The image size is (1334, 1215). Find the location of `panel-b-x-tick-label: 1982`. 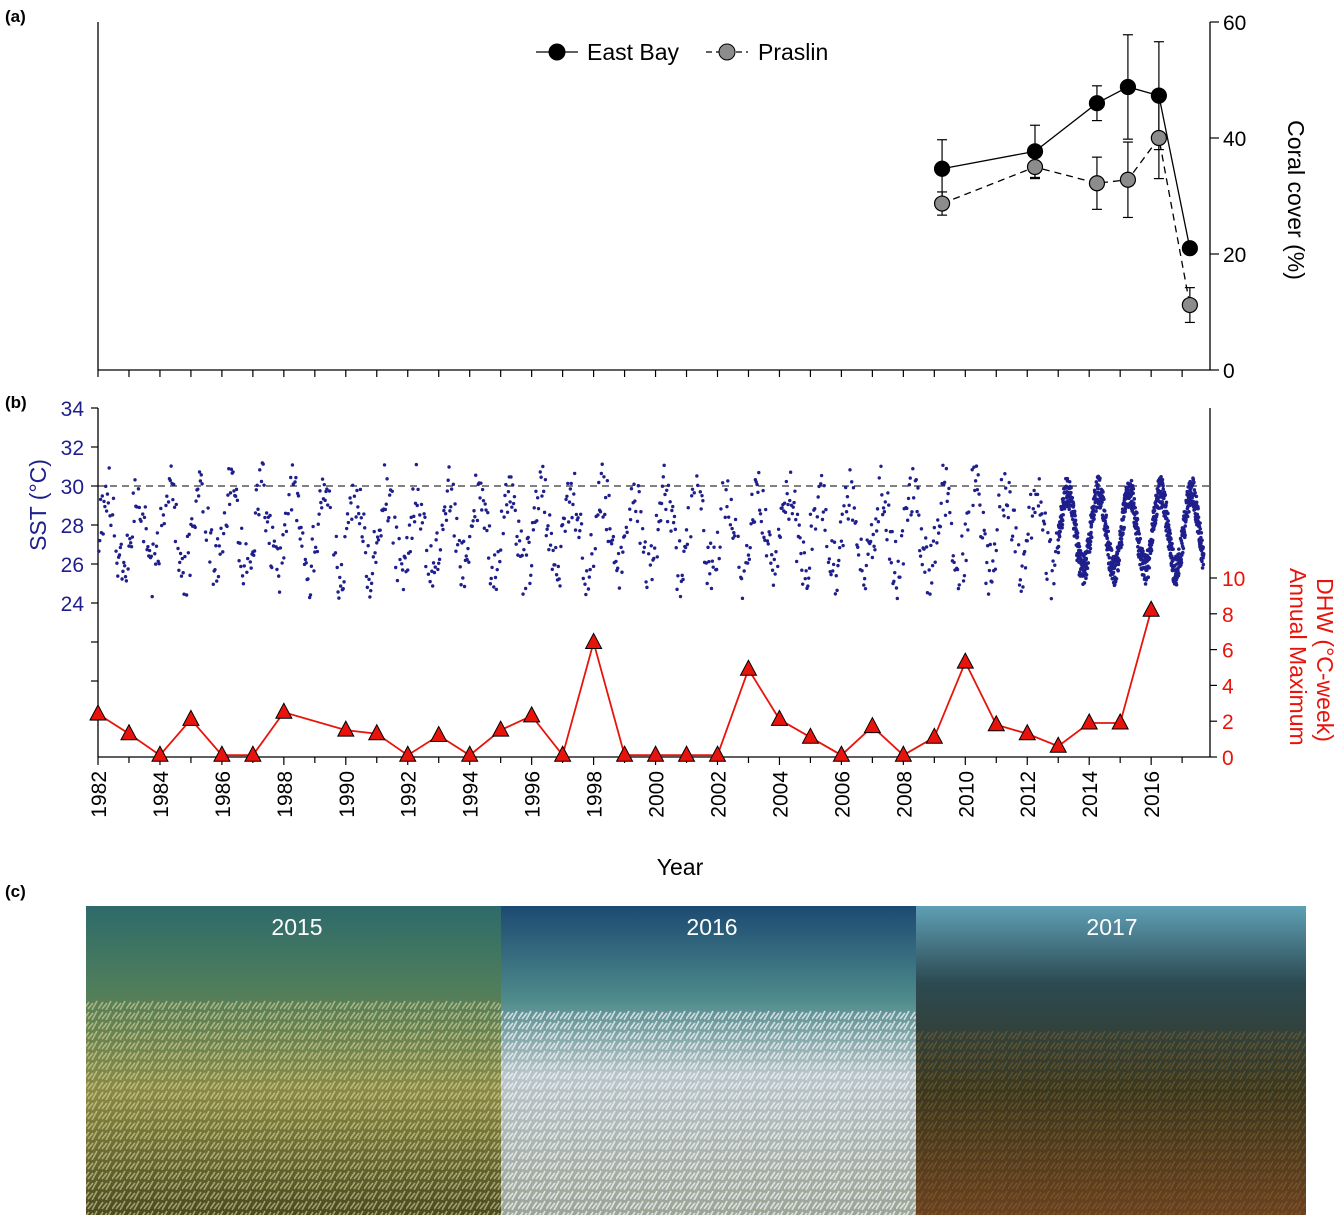

panel-b-x-tick-label: 1982 is located at coordinates (99, 794).